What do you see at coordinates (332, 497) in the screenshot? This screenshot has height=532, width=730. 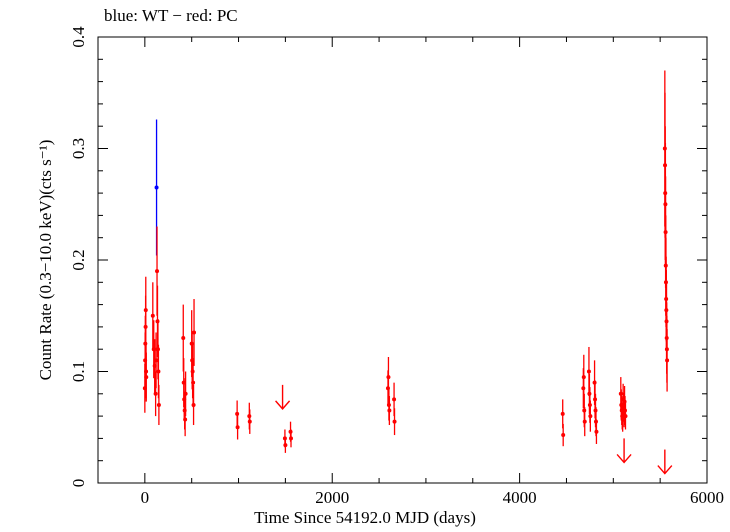 I see `x-tick-label: 2000` at bounding box center [332, 497].